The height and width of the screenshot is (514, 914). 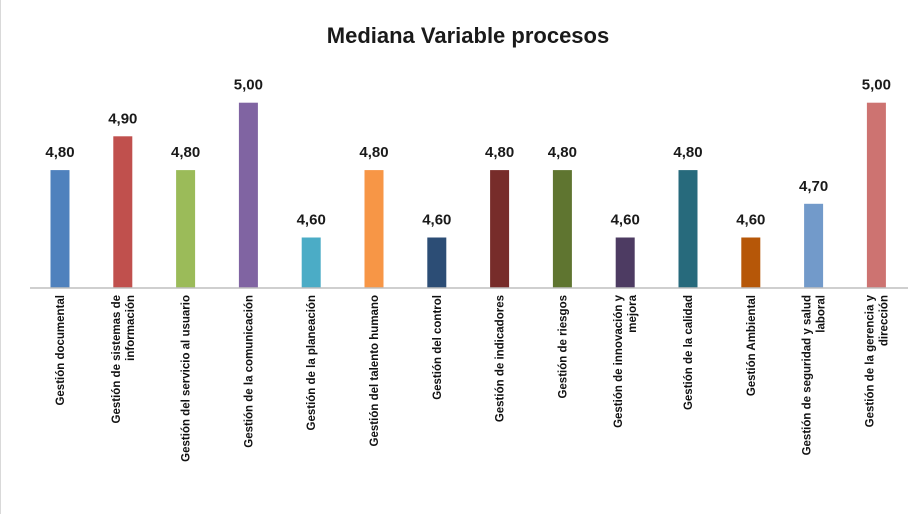 What do you see at coordinates (59, 152) in the screenshot?
I see `bar-value-label-1: 4,80` at bounding box center [59, 152].